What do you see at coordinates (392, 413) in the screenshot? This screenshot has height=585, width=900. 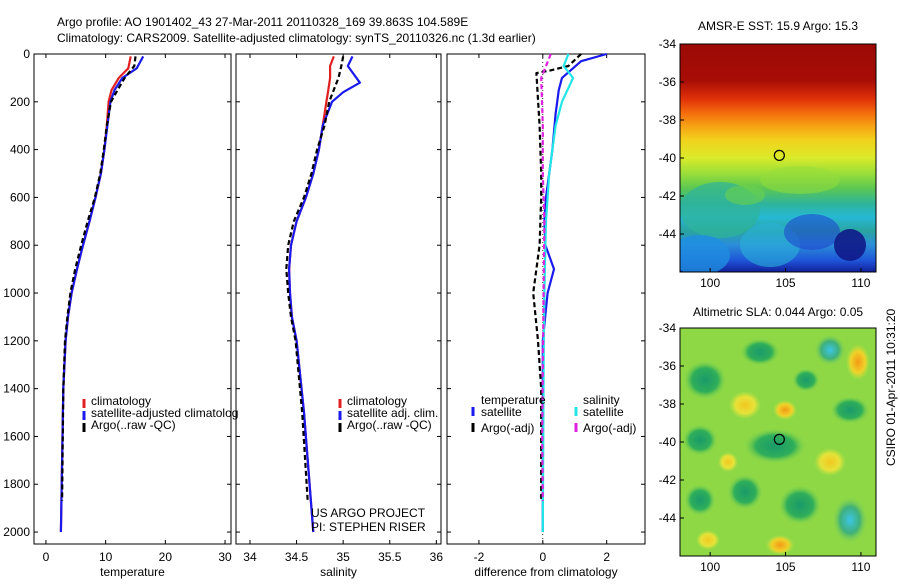 I see `legend-label: satellite adj. clim.` at bounding box center [392, 413].